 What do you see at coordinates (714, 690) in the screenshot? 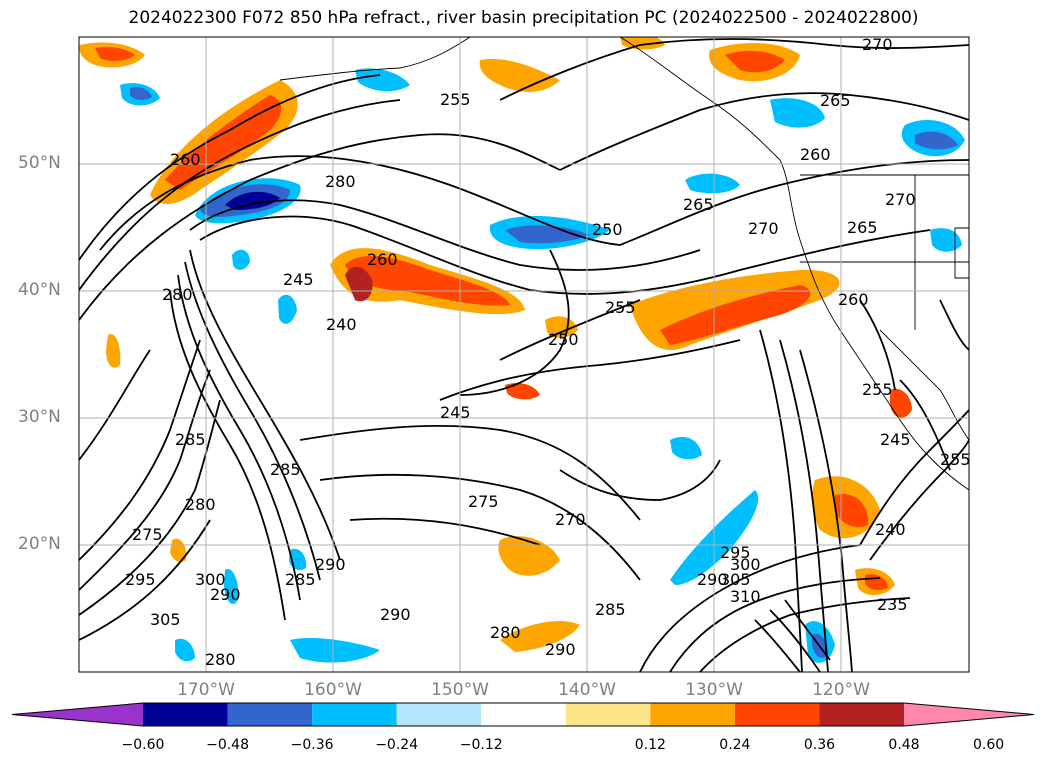
I see `lon-label-130w: 130°W` at bounding box center [714, 690].